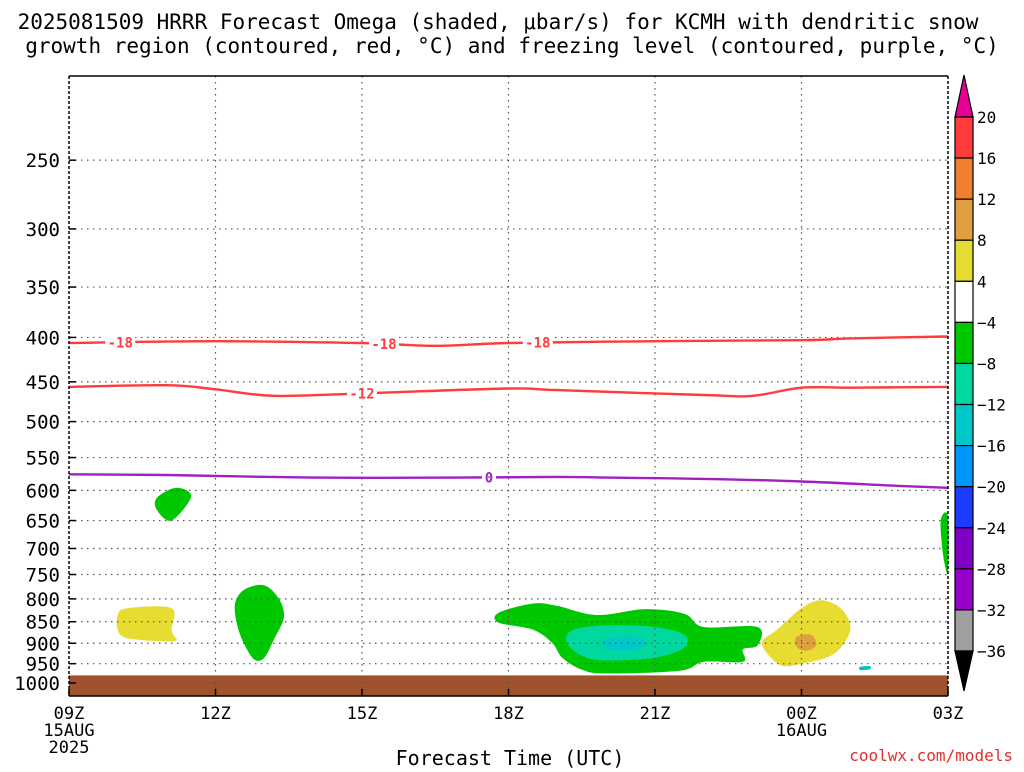 This screenshot has height=772, width=1024. What do you see at coordinates (43, 459) in the screenshot?
I see `y-tick-label: 550` at bounding box center [43, 459].